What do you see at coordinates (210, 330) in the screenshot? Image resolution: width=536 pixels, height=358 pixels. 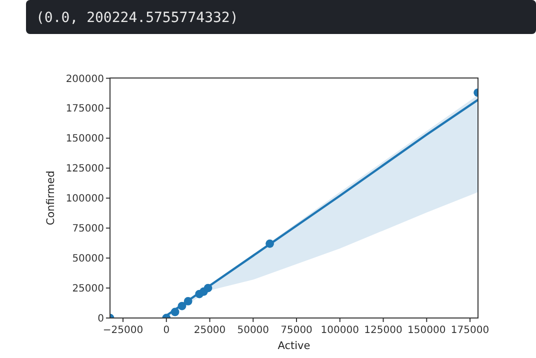 I see `x-tick-label: 25000` at bounding box center [210, 330].